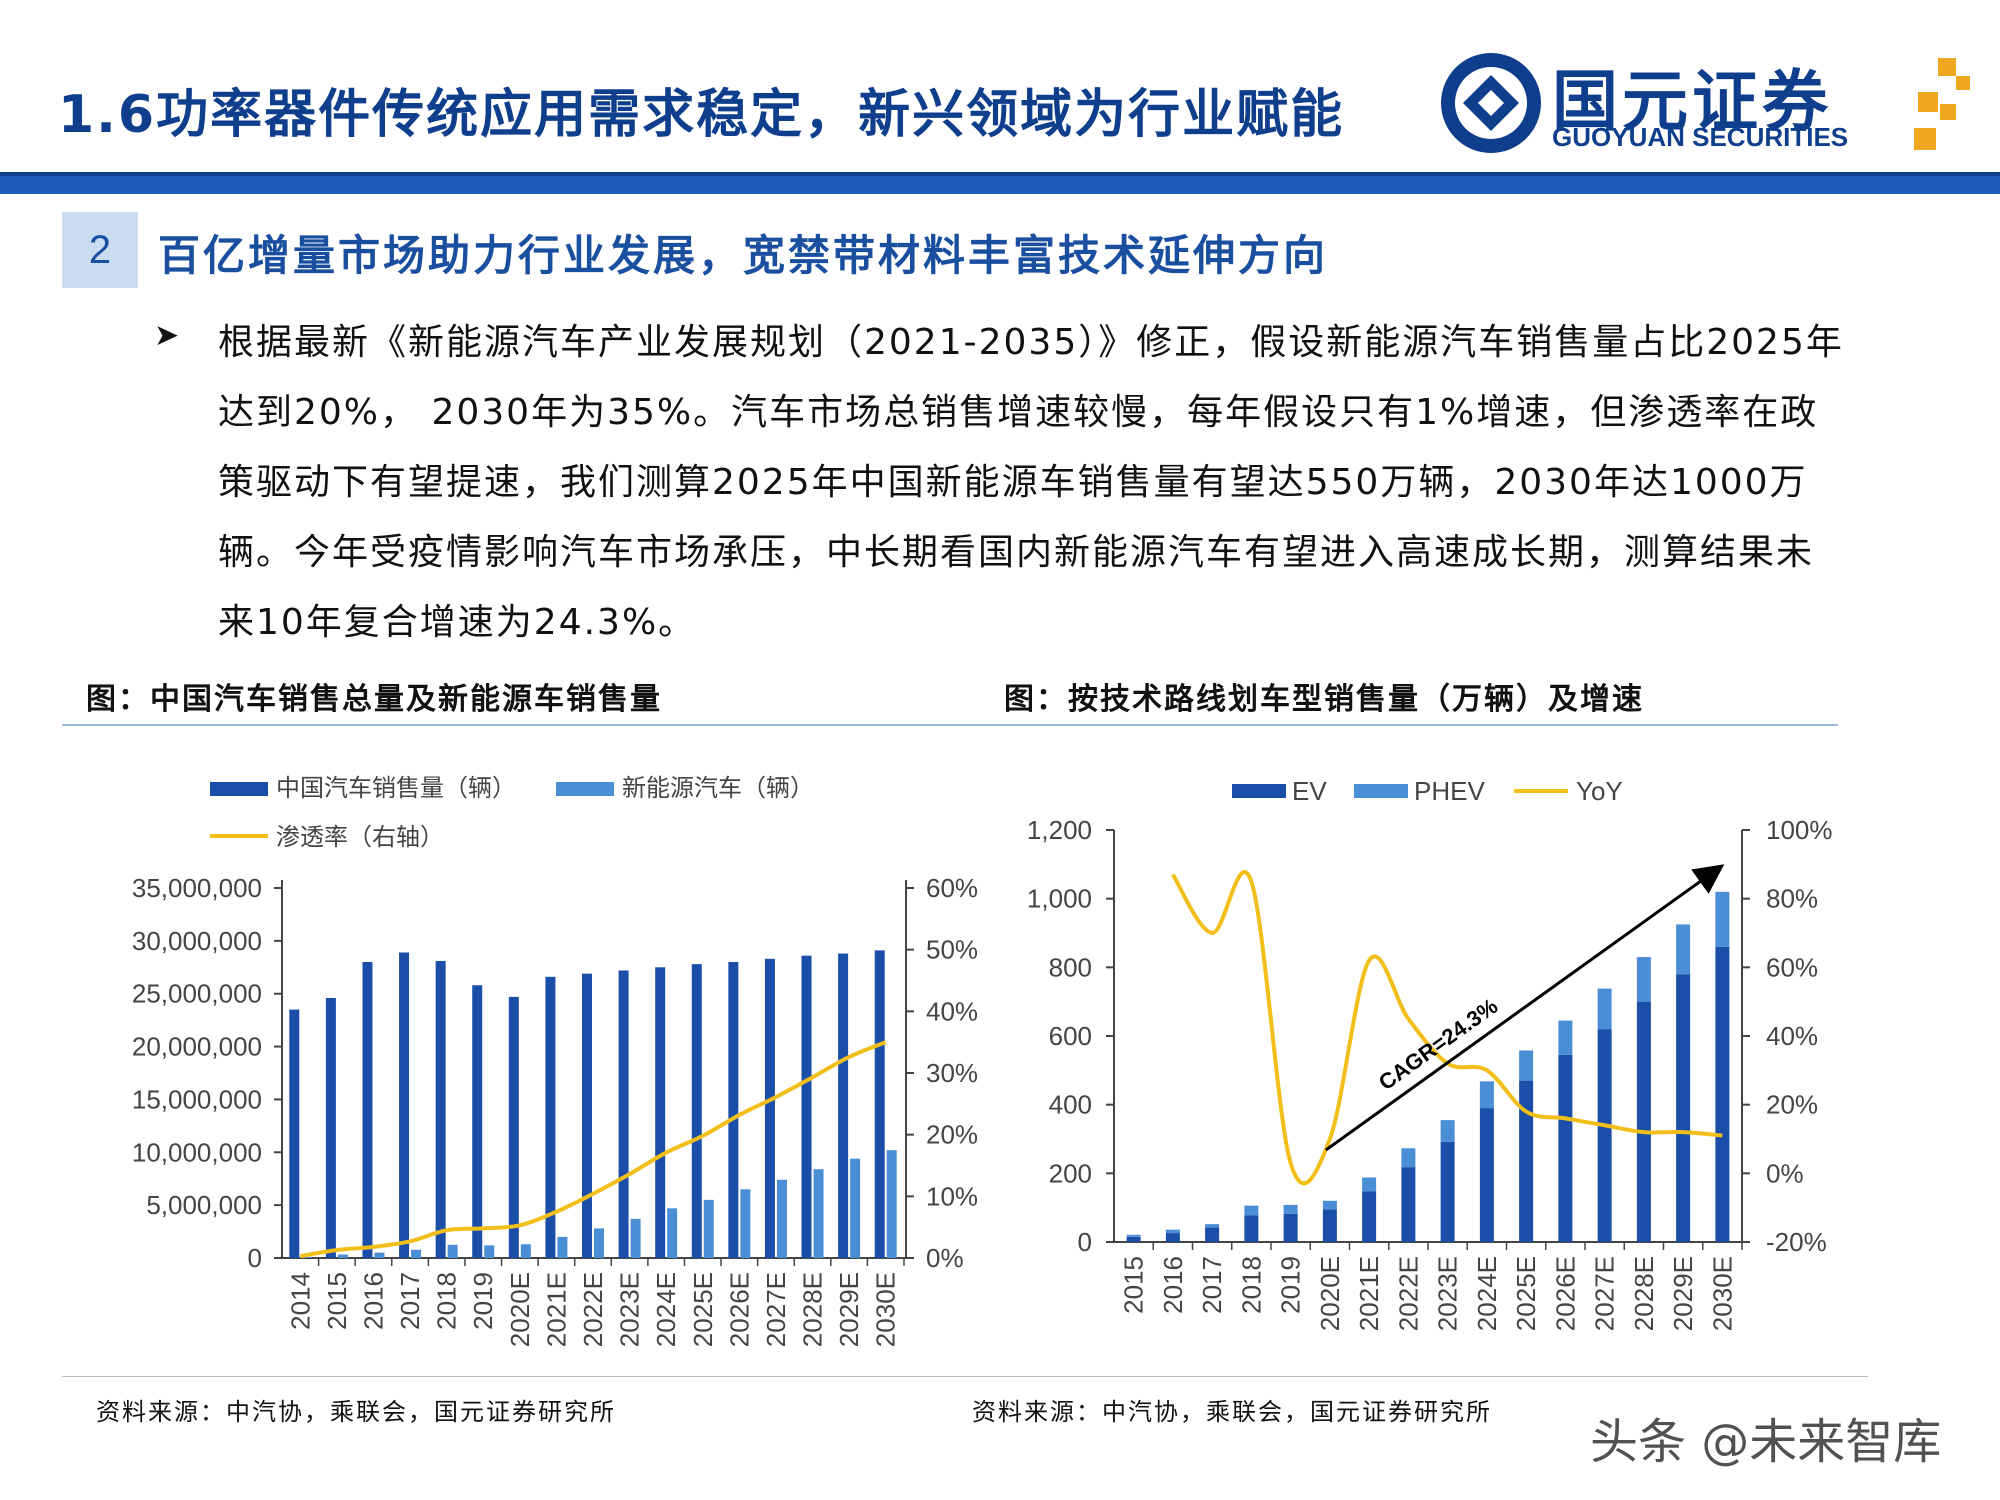  I want to click on right-tick-label: 30%, so click(952, 1073).